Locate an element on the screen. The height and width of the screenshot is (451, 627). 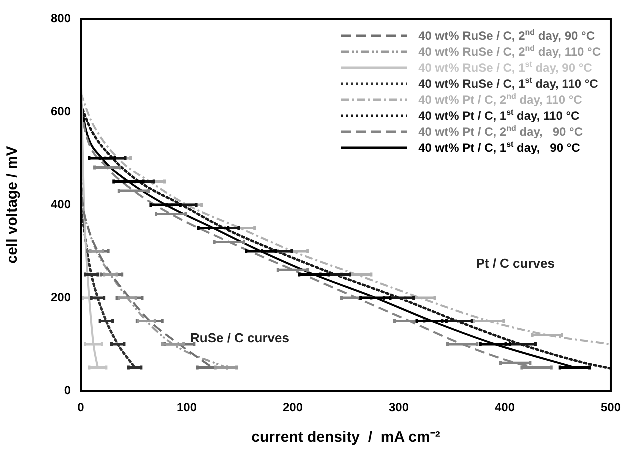
x-tick-label: 200 is located at coordinates (293, 407).